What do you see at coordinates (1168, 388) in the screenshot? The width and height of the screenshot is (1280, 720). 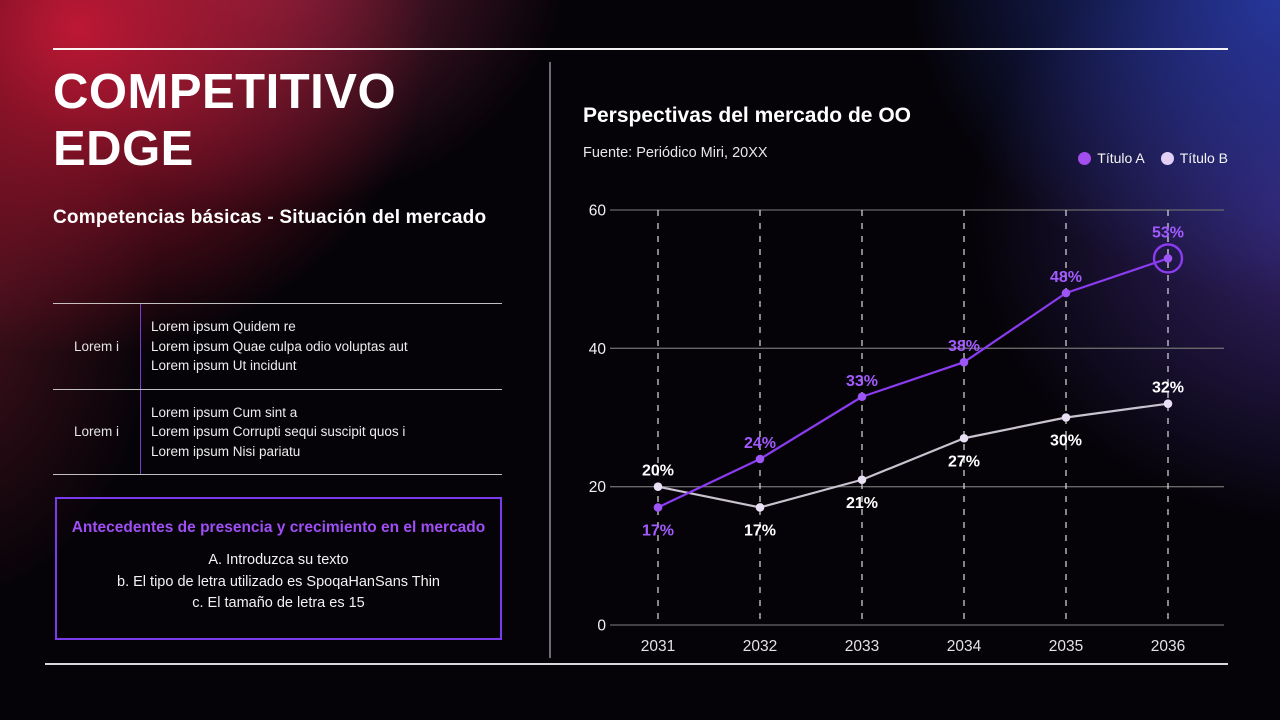 I see `svg-text: 32%` at bounding box center [1168, 388].